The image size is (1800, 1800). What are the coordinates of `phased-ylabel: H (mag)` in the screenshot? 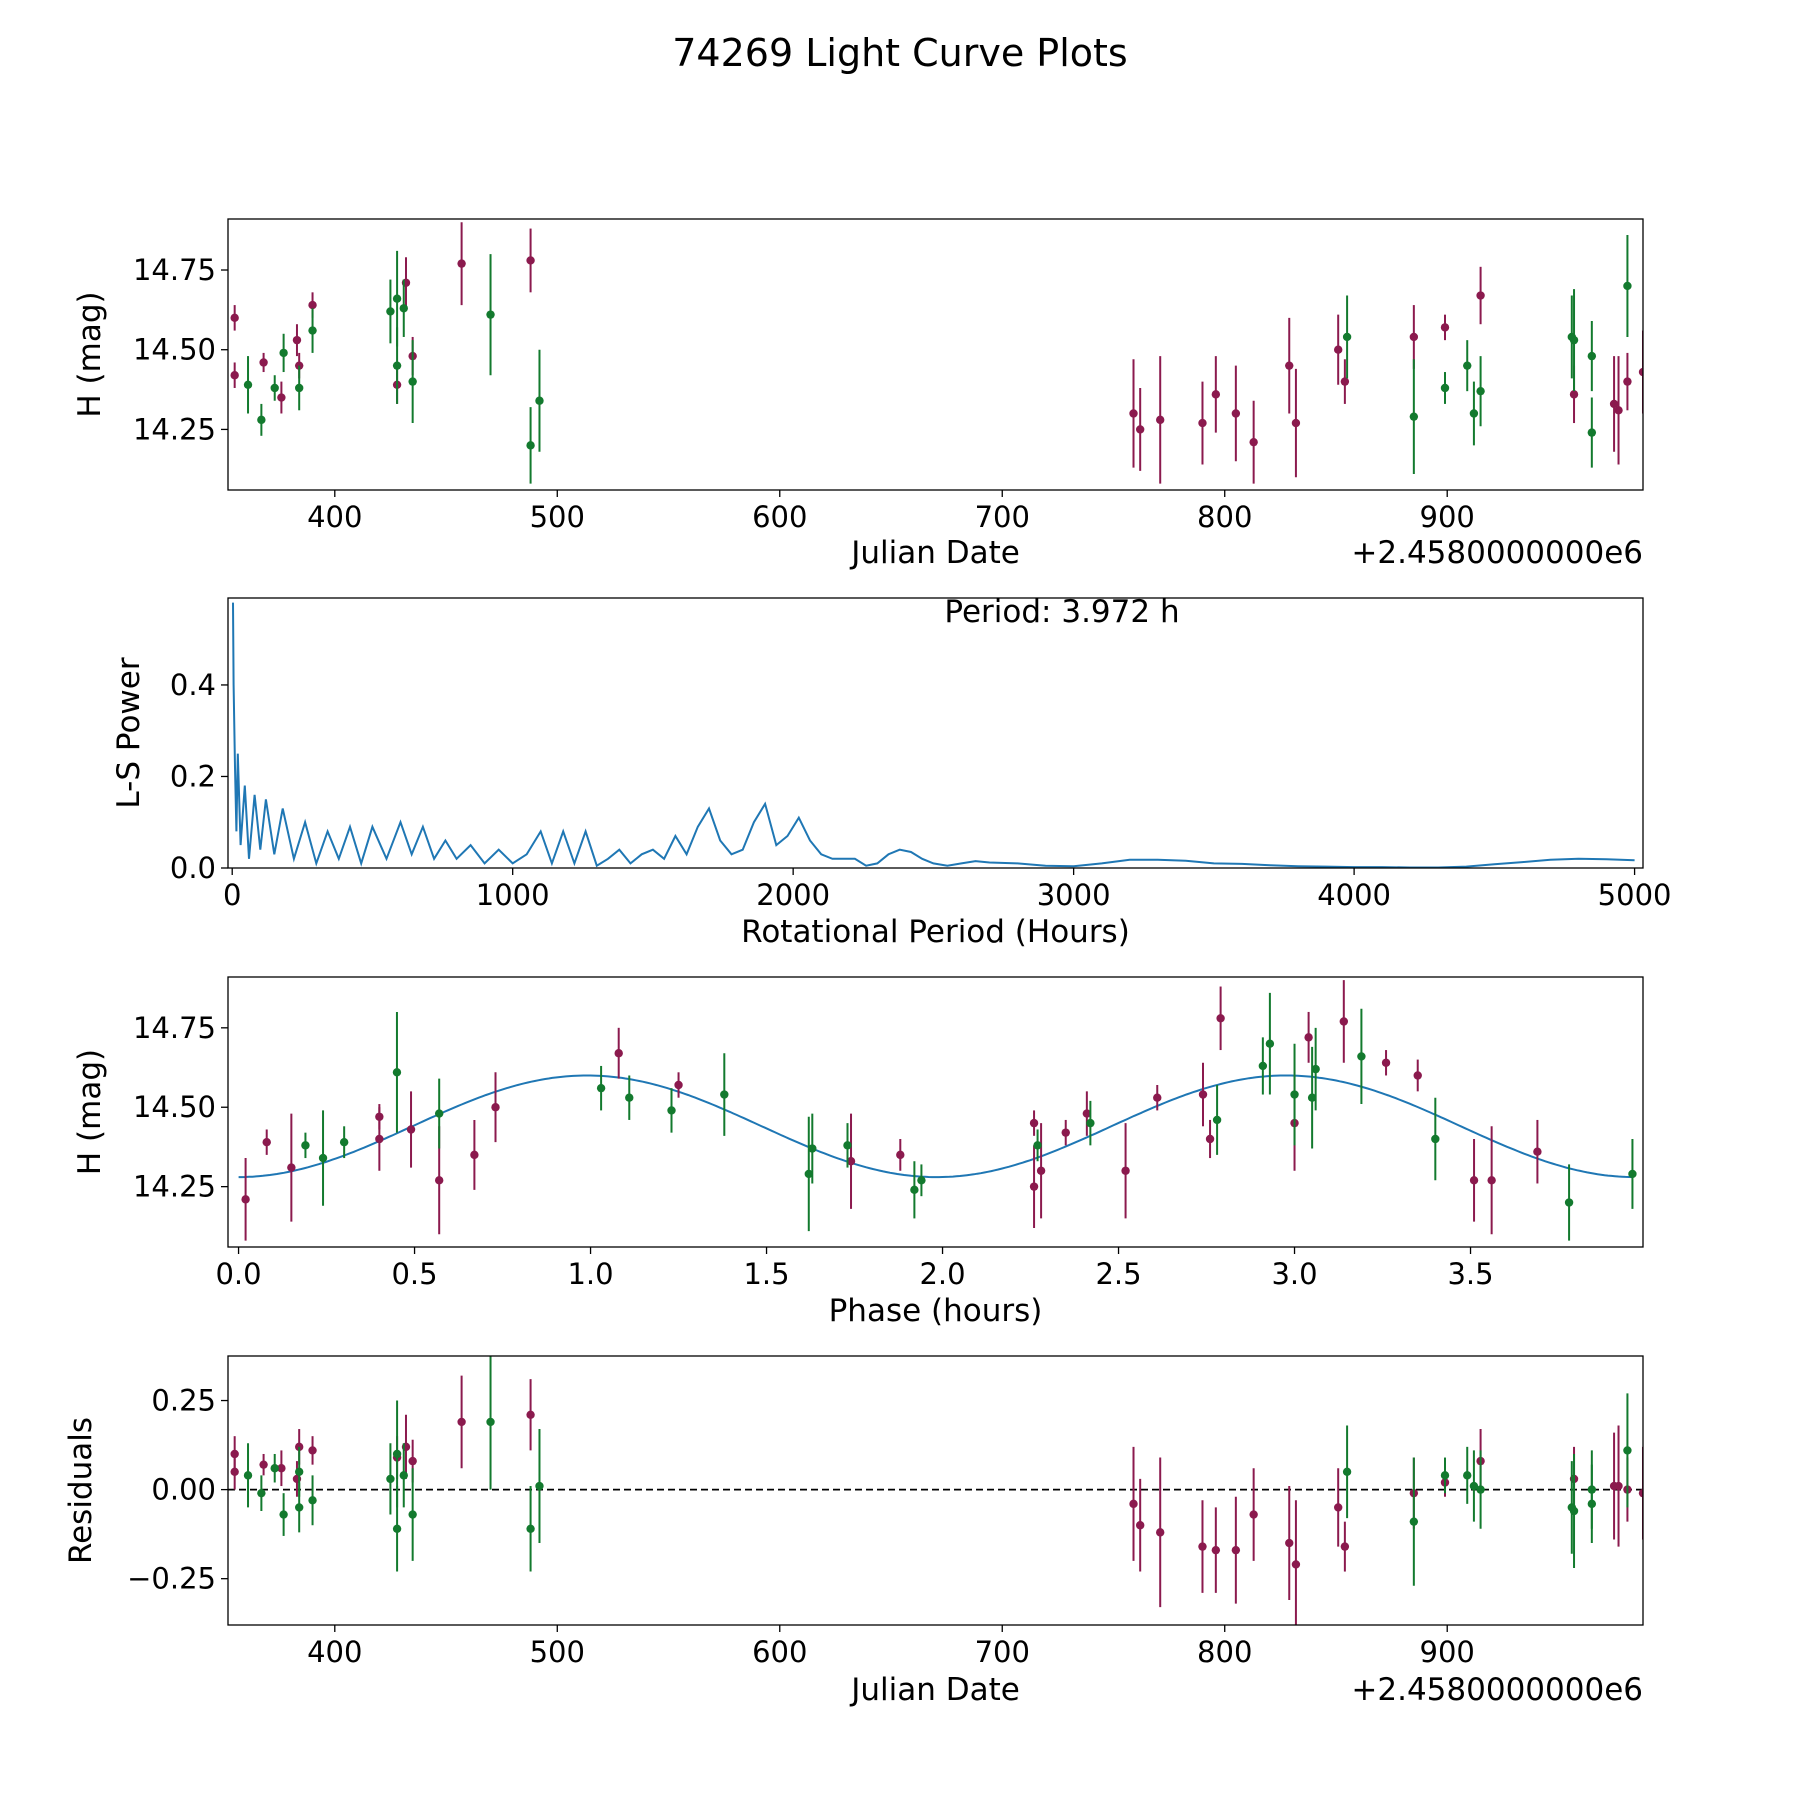 It's located at (90, 1112).